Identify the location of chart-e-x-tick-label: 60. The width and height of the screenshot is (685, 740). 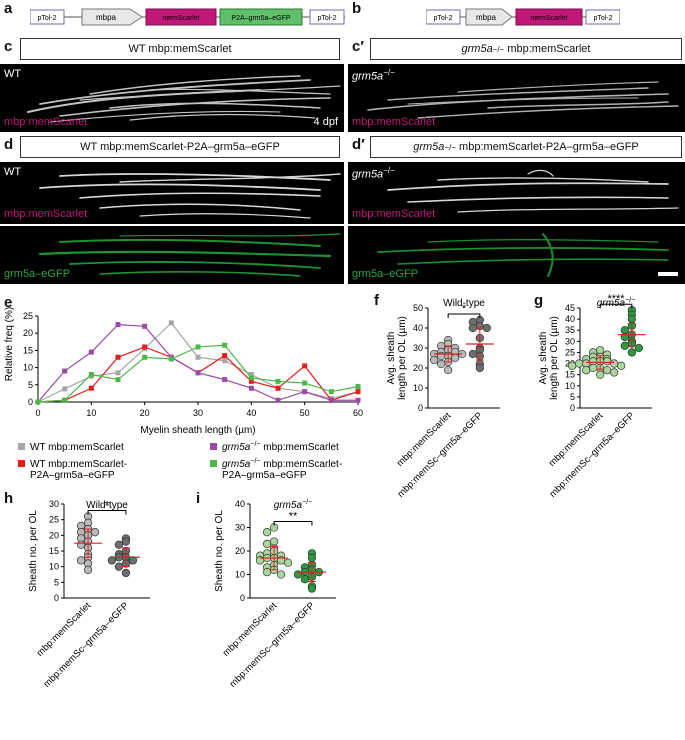
(358, 413).